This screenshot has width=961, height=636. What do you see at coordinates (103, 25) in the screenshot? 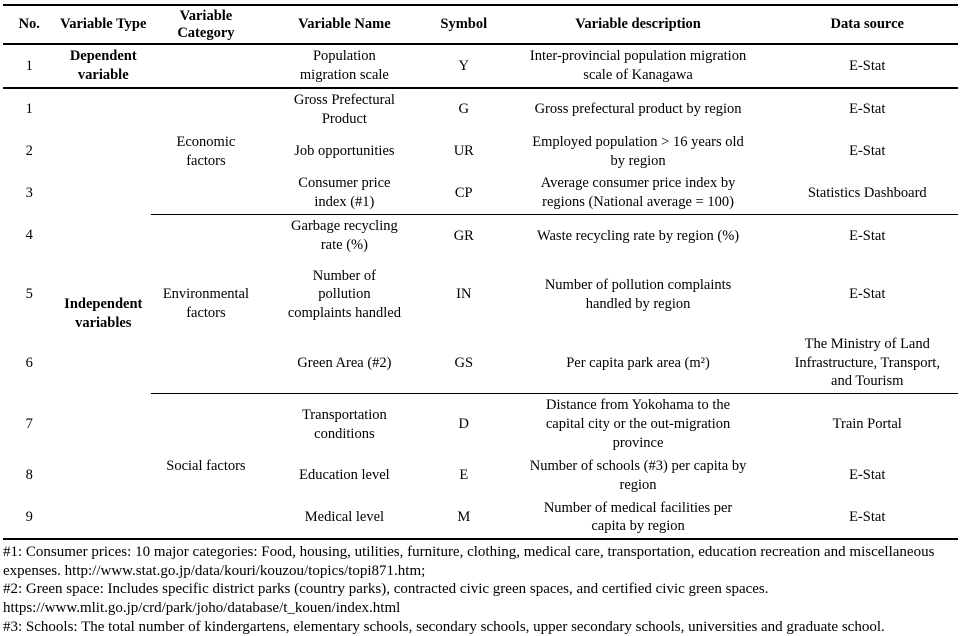
I see `header-variable-type: Variable Type` at bounding box center [103, 25].